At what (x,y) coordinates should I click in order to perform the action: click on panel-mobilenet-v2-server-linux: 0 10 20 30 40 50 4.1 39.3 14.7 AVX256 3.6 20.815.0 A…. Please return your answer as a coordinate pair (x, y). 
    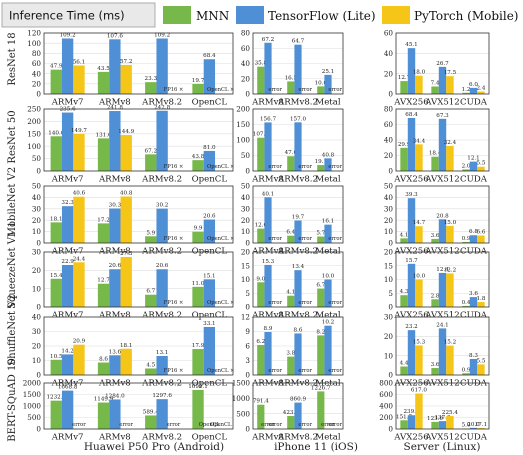
    Looking at the image, I should click on (437, 219).